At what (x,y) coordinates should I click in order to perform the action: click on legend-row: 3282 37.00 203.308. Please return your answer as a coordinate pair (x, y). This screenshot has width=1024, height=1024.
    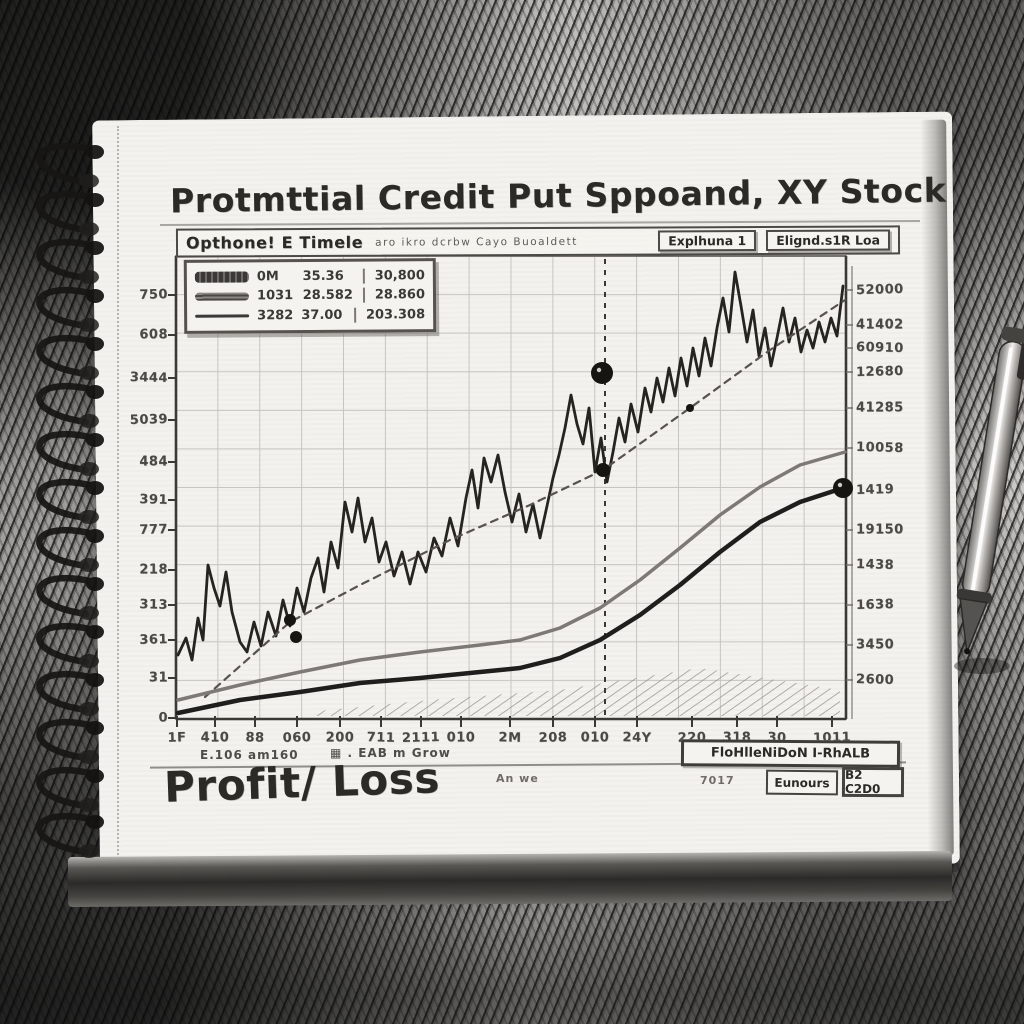
    Looking at the image, I should click on (310, 315).